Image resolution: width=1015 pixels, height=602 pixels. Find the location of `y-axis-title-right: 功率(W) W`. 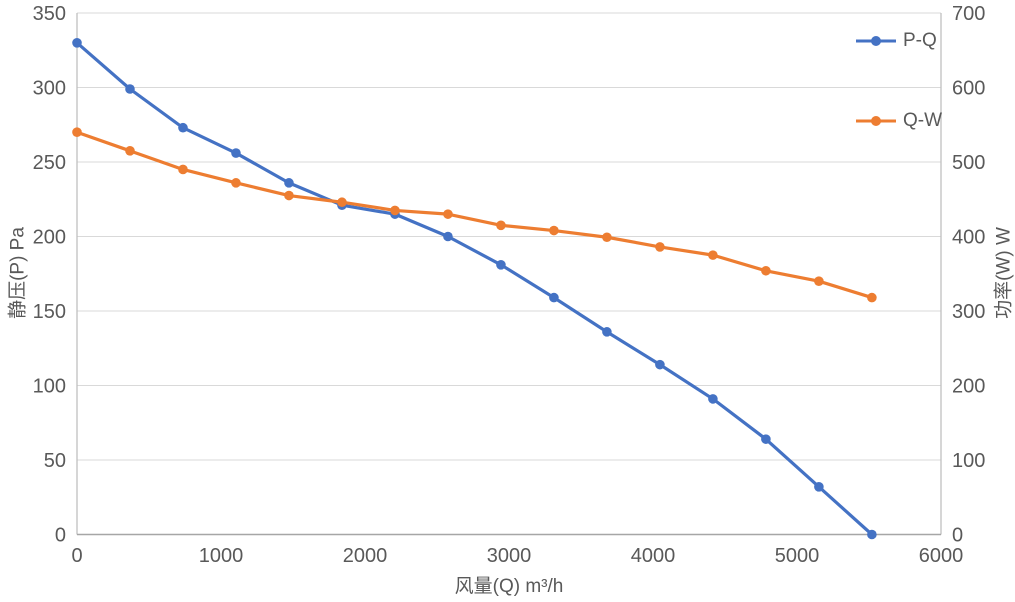

y-axis-title-right: 功率(W) W is located at coordinates (1004, 273).